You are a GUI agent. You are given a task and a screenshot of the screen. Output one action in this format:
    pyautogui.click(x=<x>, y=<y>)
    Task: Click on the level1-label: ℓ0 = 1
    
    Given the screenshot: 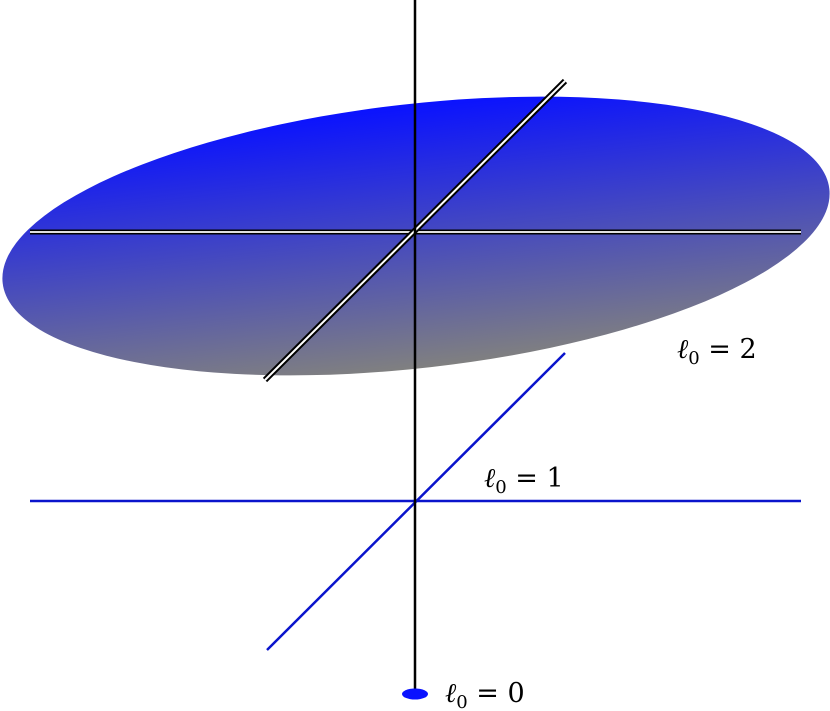 What is the action you would take?
    pyautogui.click(x=524, y=480)
    